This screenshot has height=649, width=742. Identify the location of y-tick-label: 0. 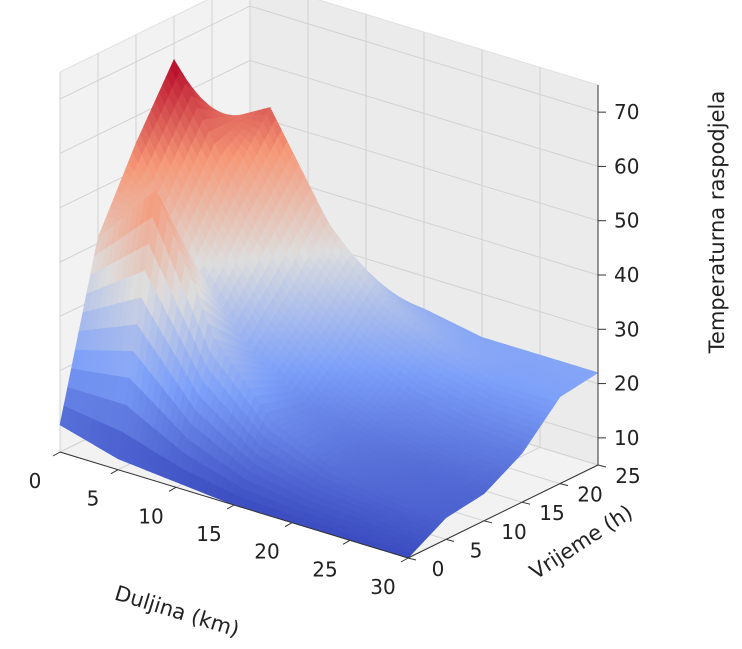
(438, 569).